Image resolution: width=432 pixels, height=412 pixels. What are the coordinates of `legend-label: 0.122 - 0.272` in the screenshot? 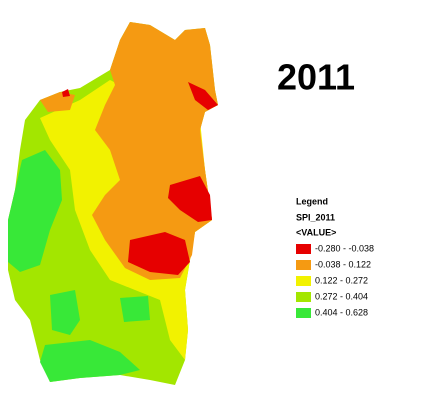 It's located at (341, 280).